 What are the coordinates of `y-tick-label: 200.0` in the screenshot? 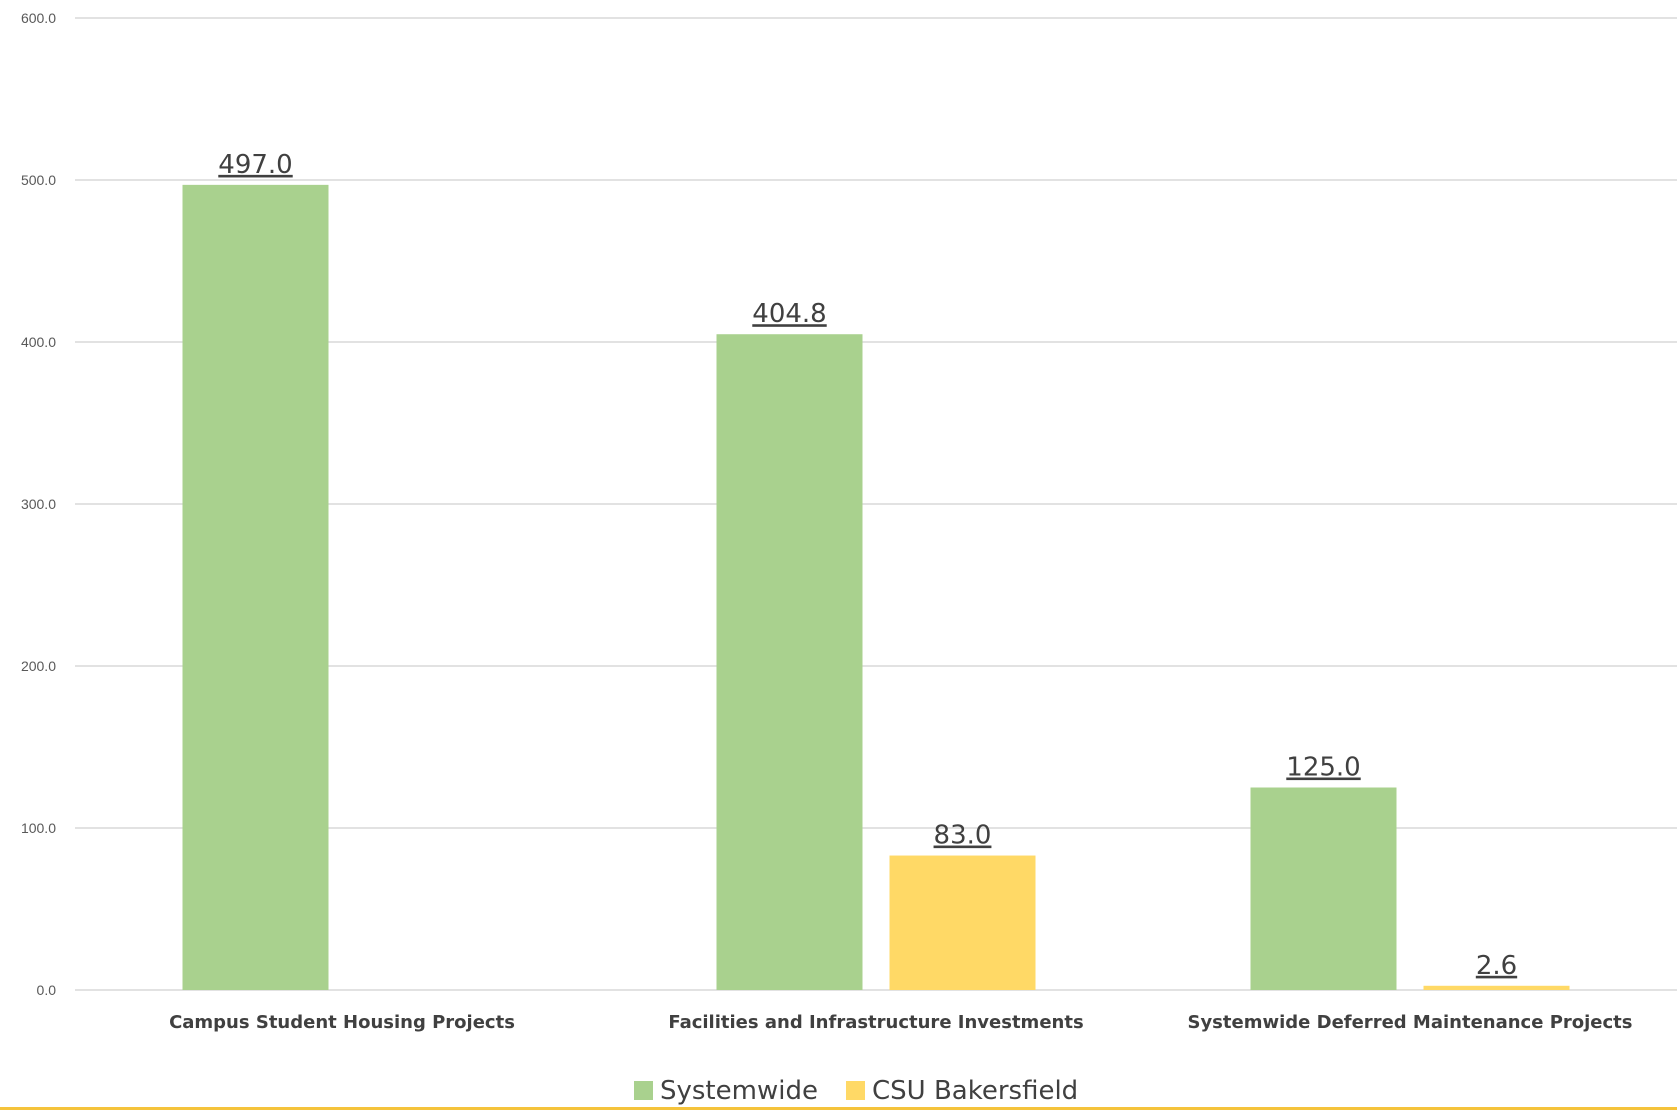 It's located at (38, 666).